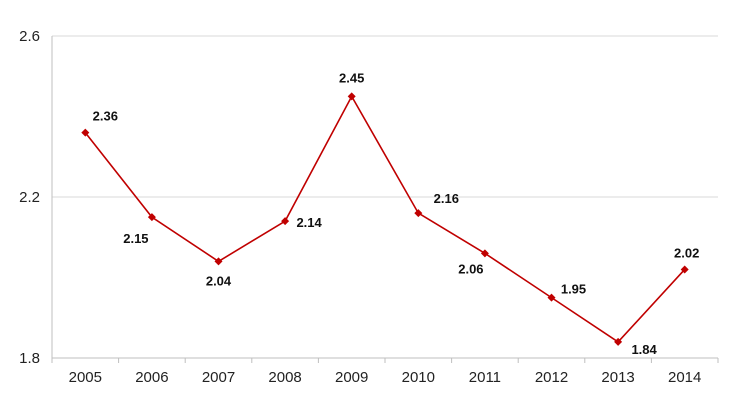 This screenshot has width=734, height=408. Describe the element at coordinates (85, 377) in the screenshot. I see `x-tick-label: 2005` at that location.